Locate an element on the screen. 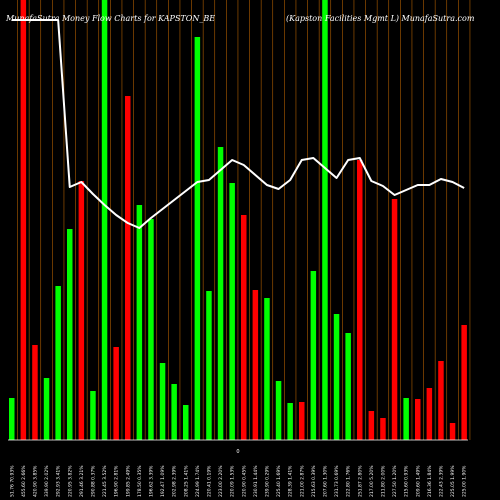 Image resolution: width=500 pixels, height=500 pixels. x-tick-label: 290.88 0.37% is located at coordinates (93, 481).